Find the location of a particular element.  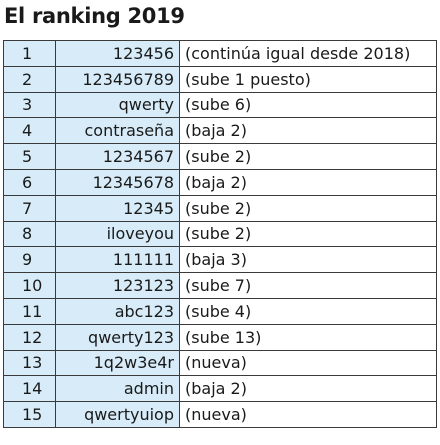

password-cell: 12345678 is located at coordinates (117, 182).